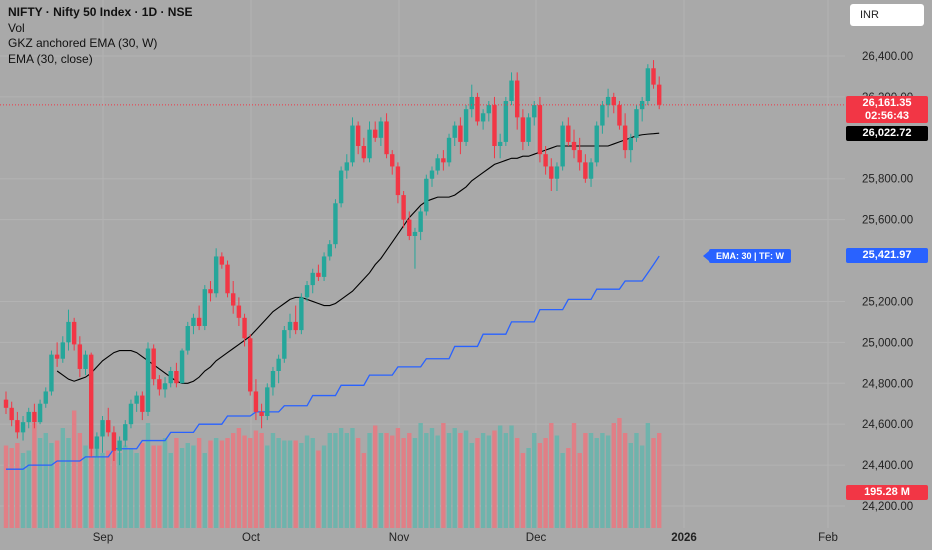 The width and height of the screenshot is (932, 550). Describe the element at coordinates (828, 538) in the screenshot. I see `x-tick-label: Feb` at that location.